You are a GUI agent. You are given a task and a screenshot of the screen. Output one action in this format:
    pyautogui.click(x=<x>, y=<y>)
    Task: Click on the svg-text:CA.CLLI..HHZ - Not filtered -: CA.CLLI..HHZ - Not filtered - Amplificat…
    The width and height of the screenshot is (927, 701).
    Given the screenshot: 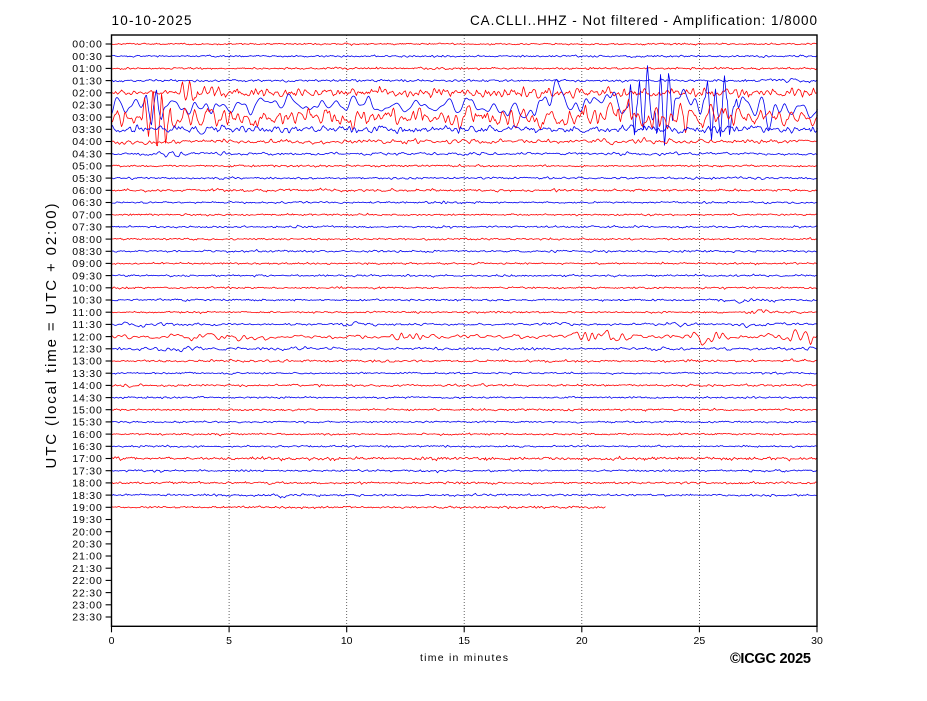 What is the action you would take?
    pyautogui.click(x=643, y=20)
    